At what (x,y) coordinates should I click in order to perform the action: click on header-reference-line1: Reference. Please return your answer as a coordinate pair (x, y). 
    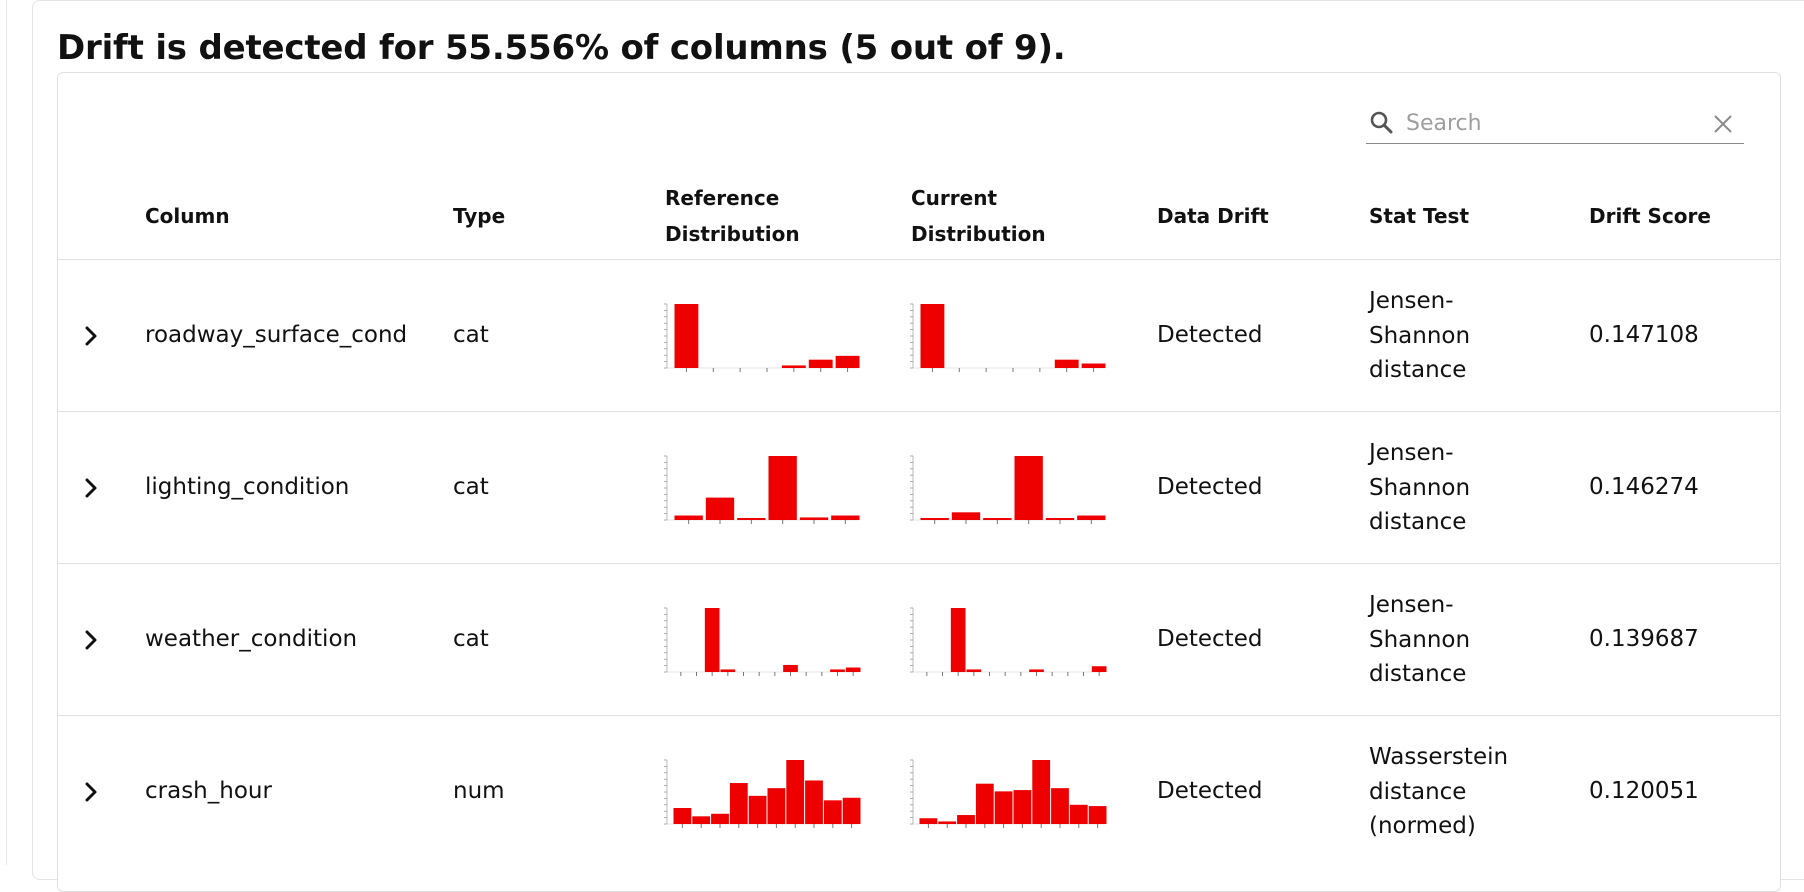
    Looking at the image, I should click on (722, 198).